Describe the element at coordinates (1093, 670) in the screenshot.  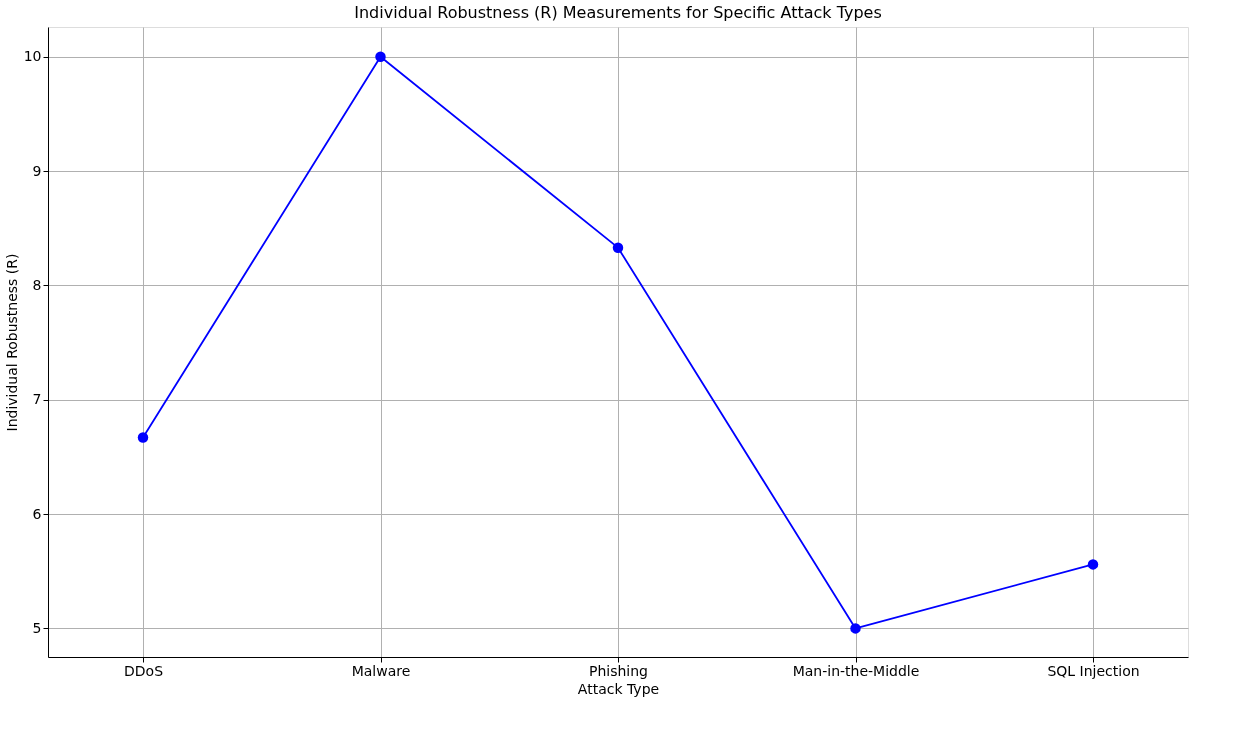
I see `x-tick-label: SQL Injection` at that location.